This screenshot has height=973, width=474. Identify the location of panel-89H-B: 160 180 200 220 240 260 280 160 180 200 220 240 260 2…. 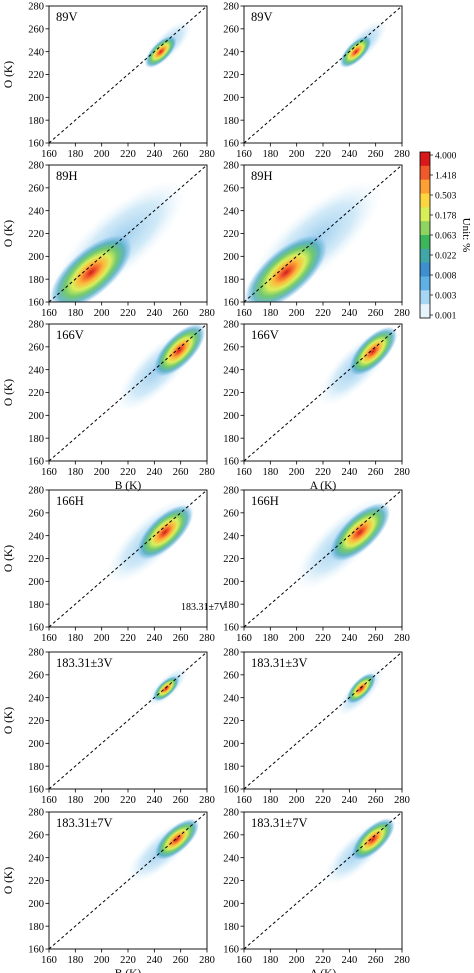
(109, 240).